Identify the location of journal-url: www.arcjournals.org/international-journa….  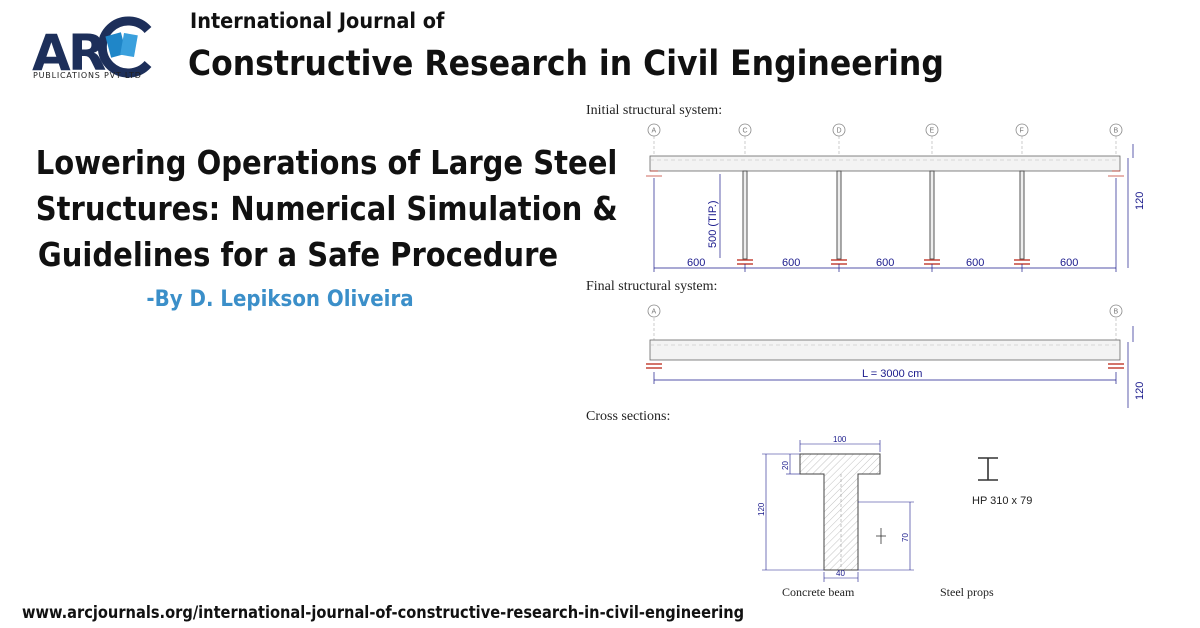
(383, 613).